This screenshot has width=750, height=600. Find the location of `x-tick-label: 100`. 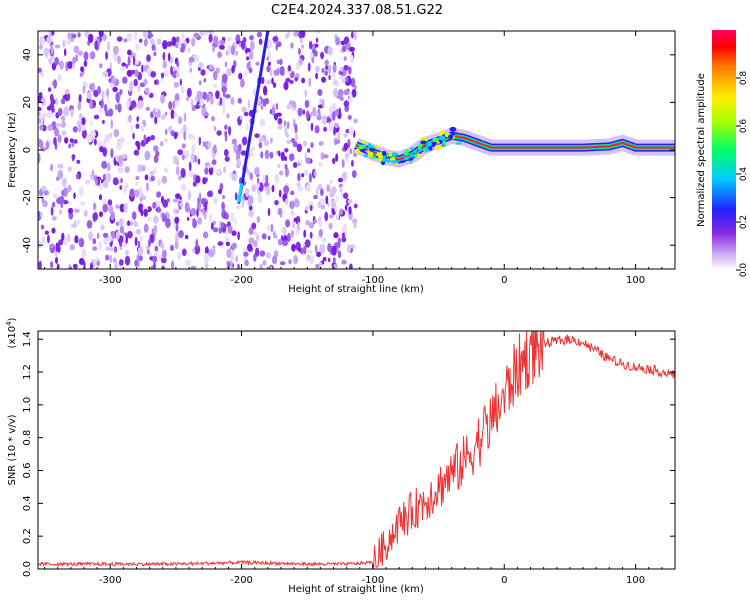

x-tick-label: 100 is located at coordinates (635, 280).